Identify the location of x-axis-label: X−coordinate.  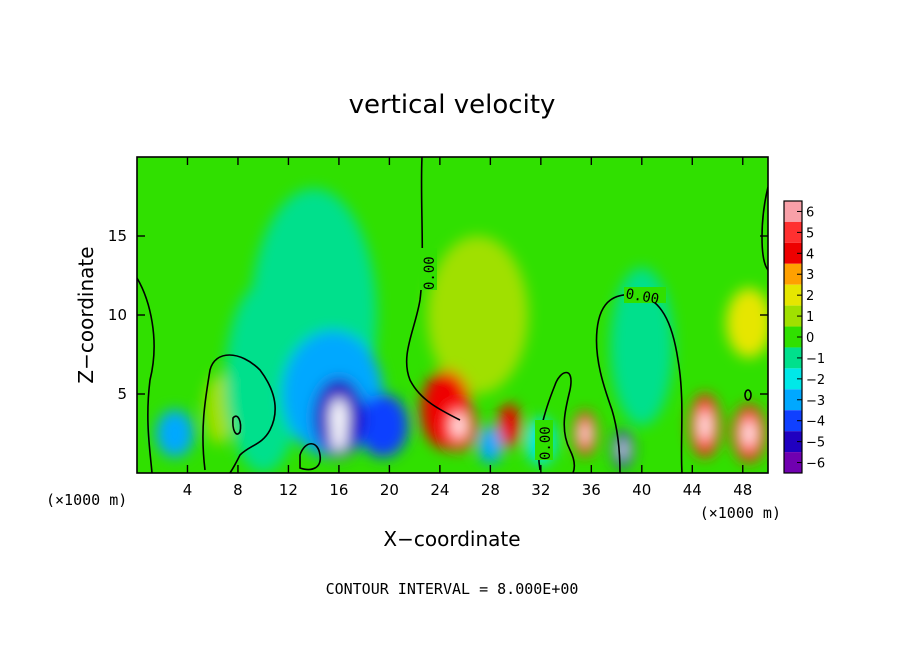
(451, 539).